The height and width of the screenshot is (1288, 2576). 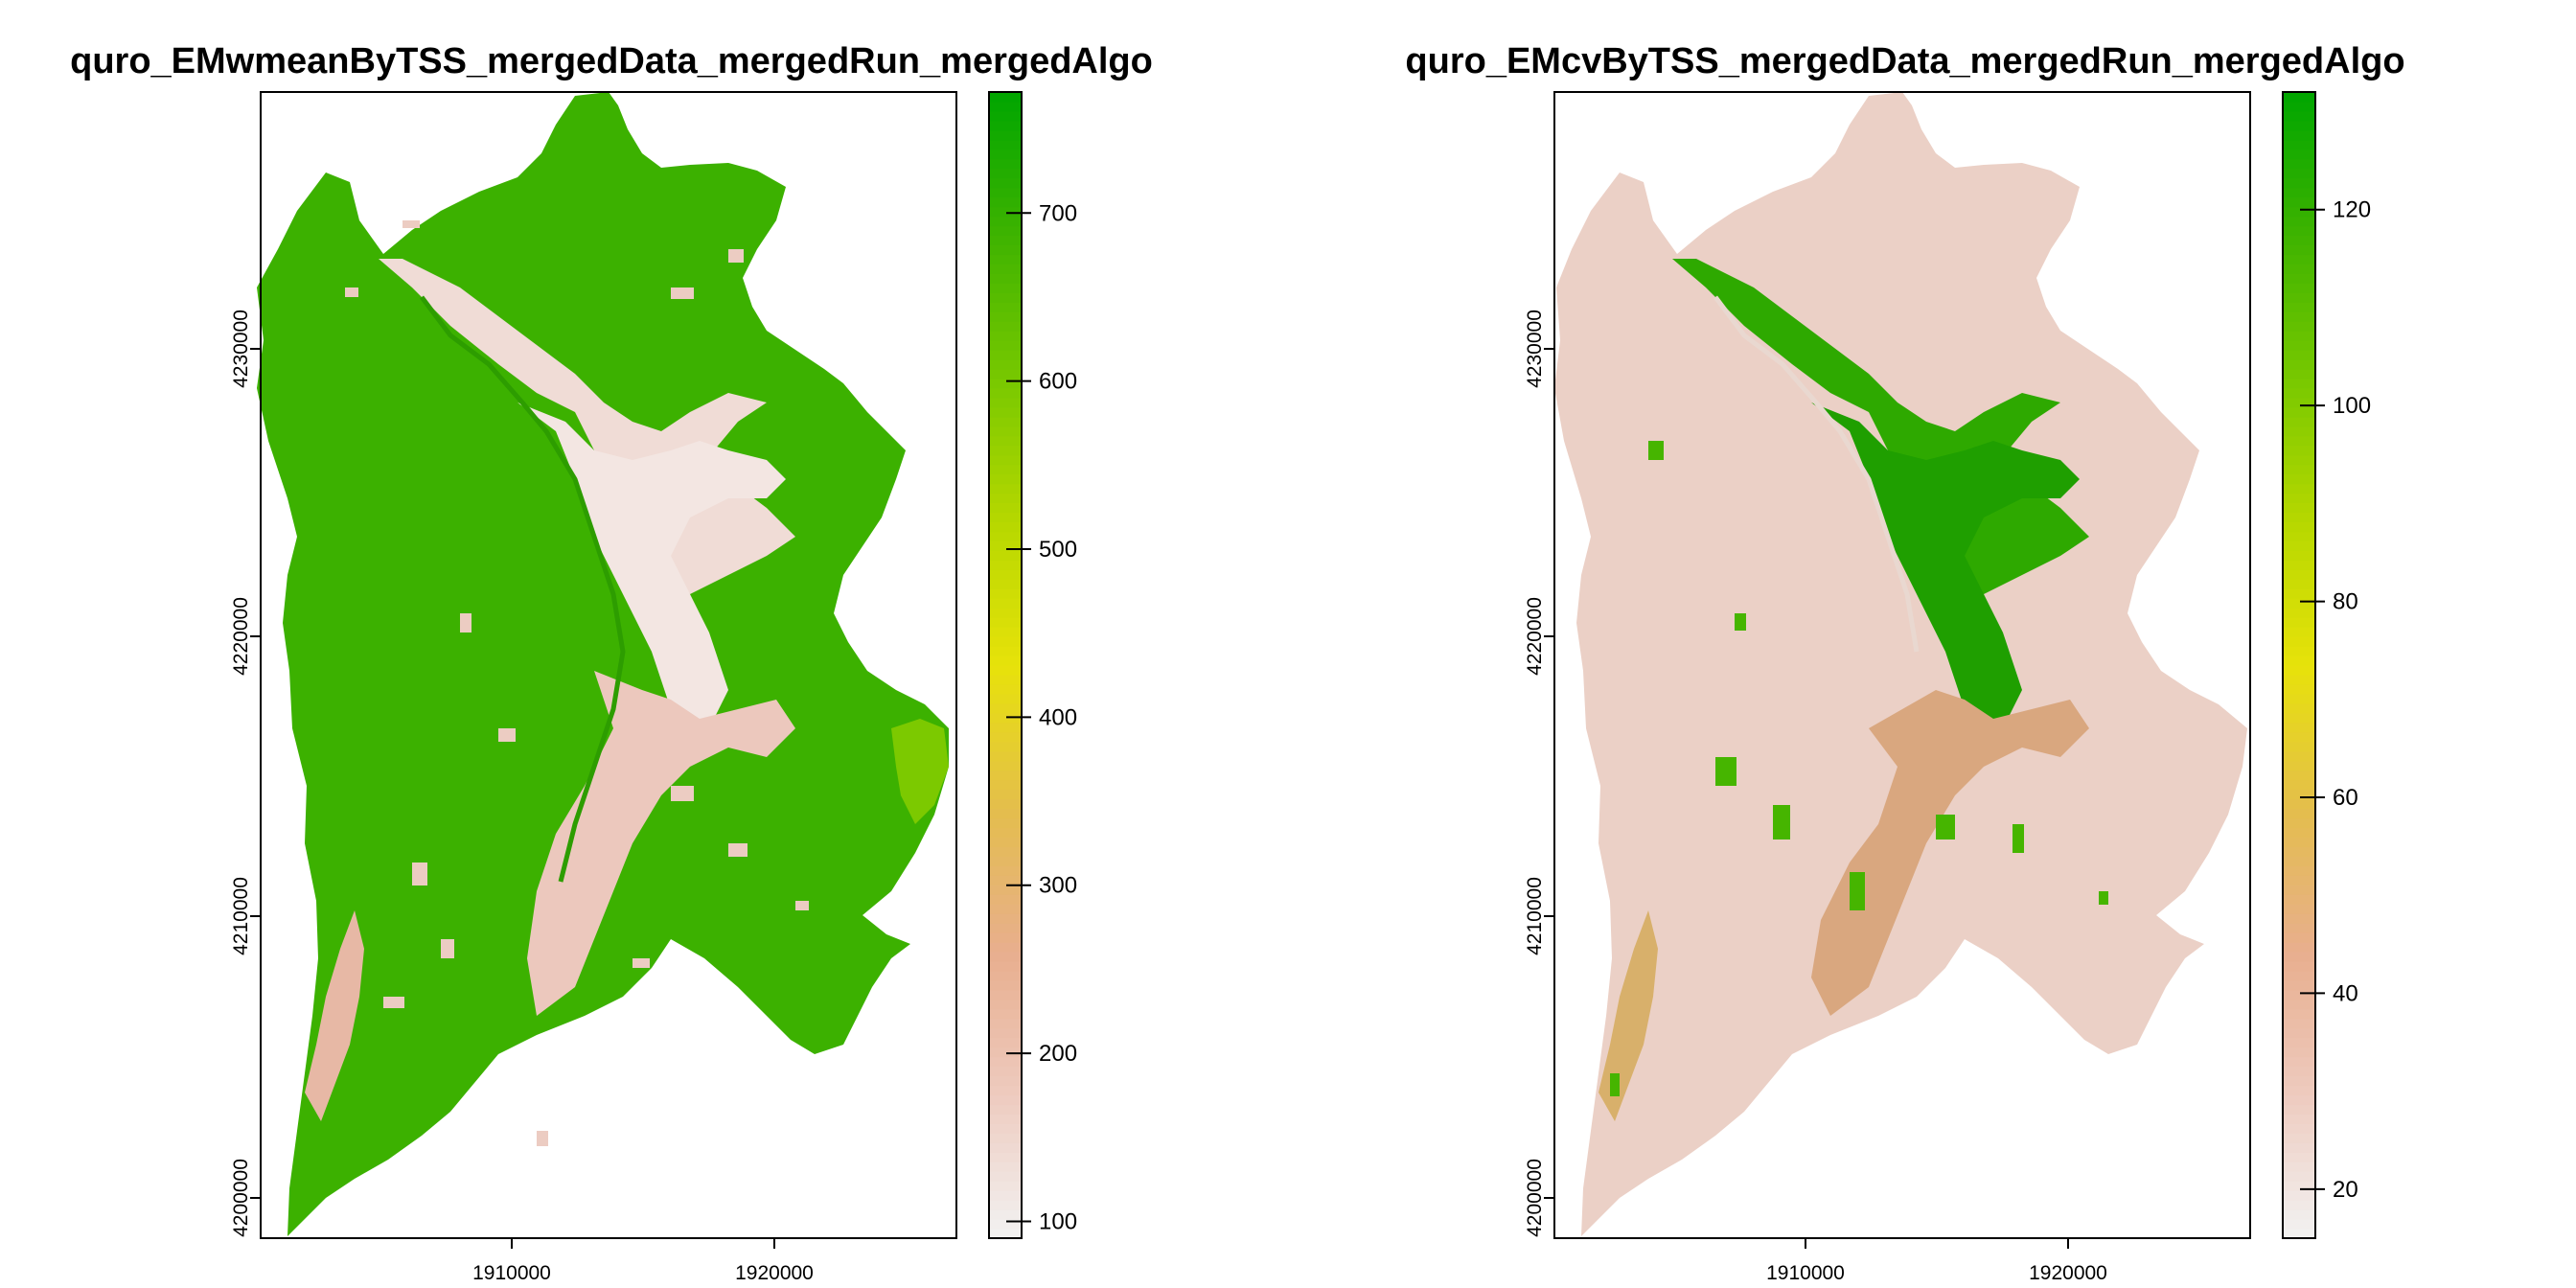 What do you see at coordinates (1058, 213) in the screenshot?
I see `legend-tick-label: 700` at bounding box center [1058, 213].